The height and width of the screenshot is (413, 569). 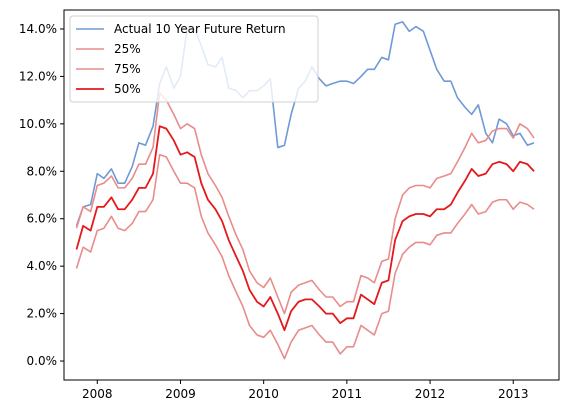 I want to click on x-tick-label: 2011, so click(x=347, y=394).